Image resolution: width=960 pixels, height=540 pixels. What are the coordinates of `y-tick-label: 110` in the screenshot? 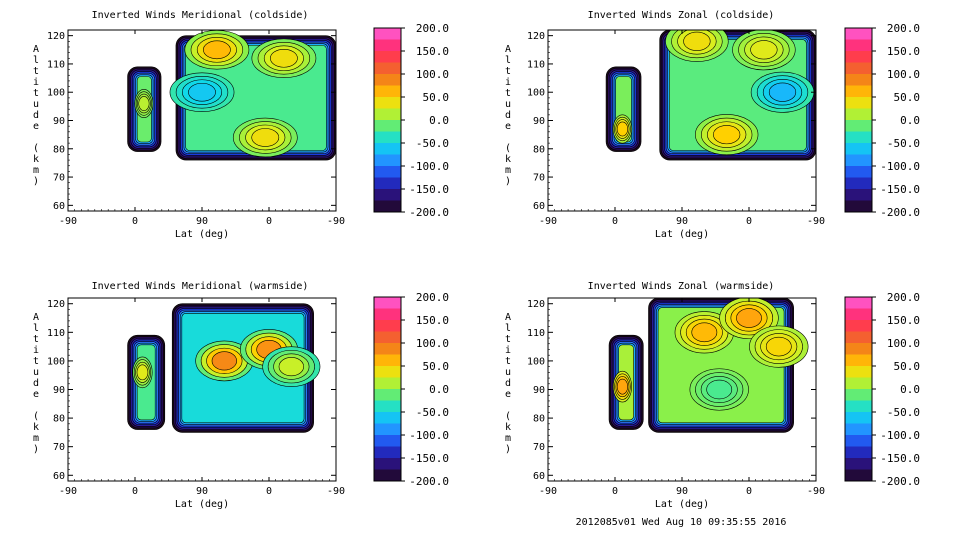 It's located at (536, 64).